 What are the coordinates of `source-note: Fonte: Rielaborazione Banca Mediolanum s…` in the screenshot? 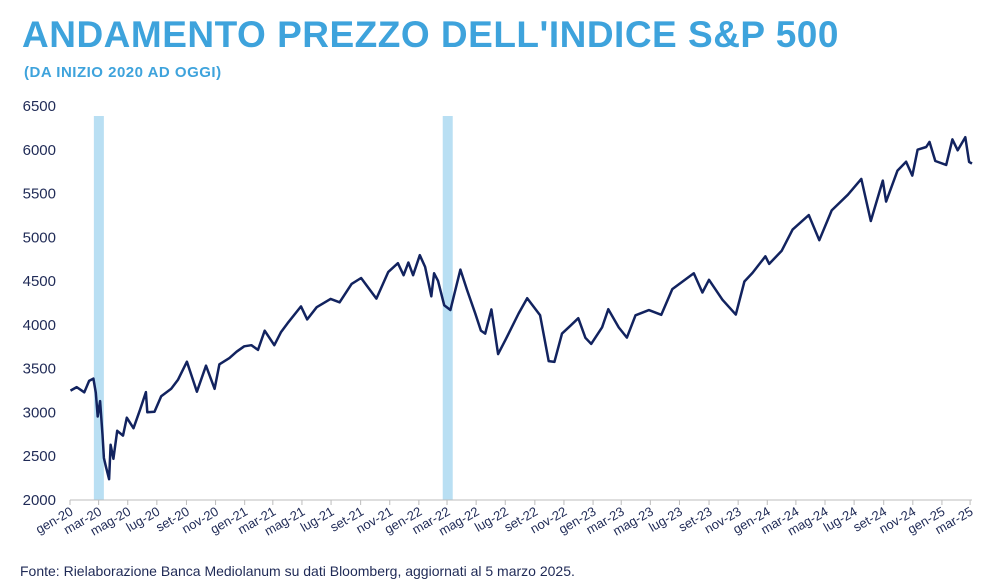 It's located at (297, 571).